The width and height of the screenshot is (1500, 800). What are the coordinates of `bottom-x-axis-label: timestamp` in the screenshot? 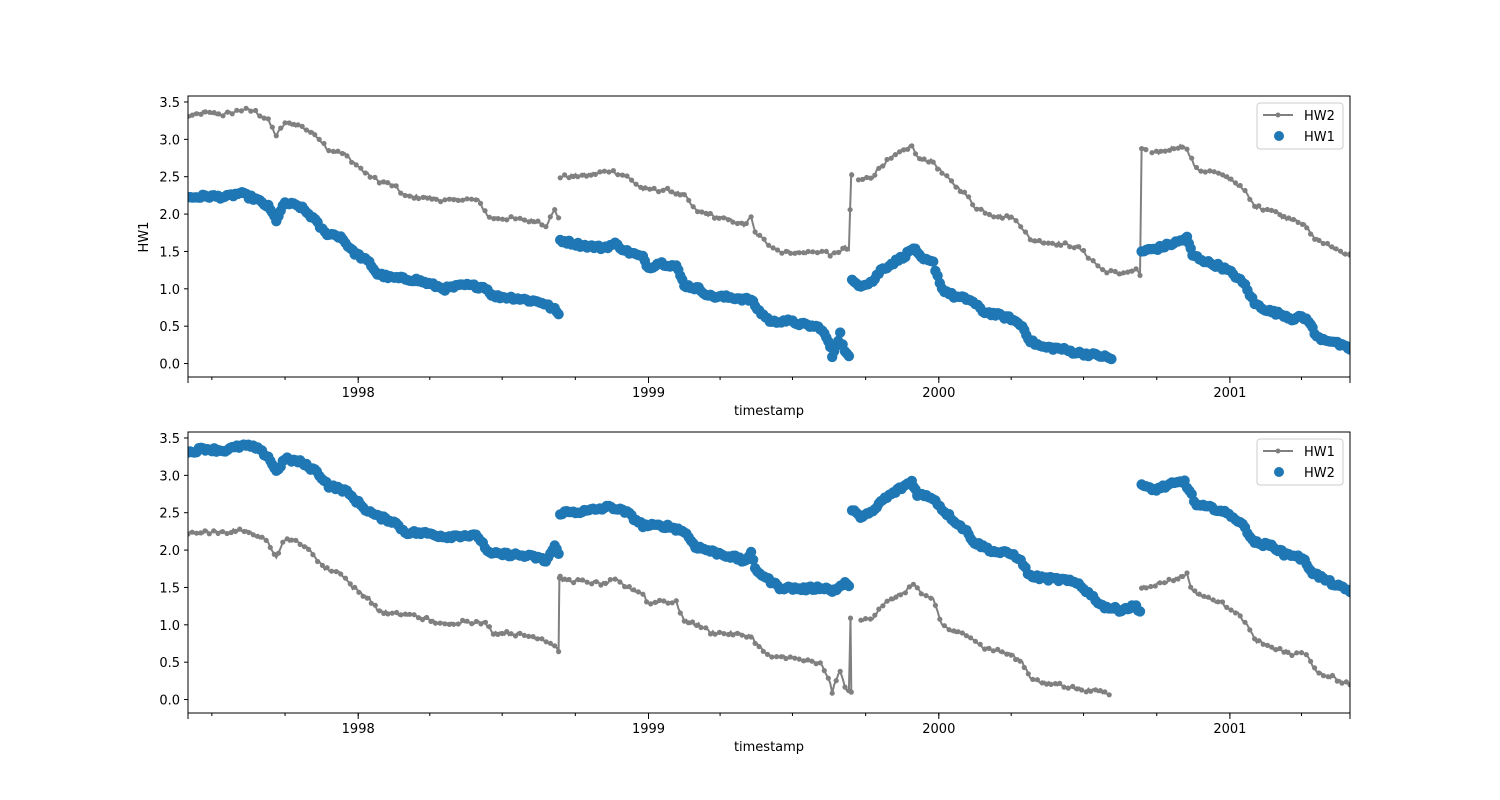 It's located at (769, 747).